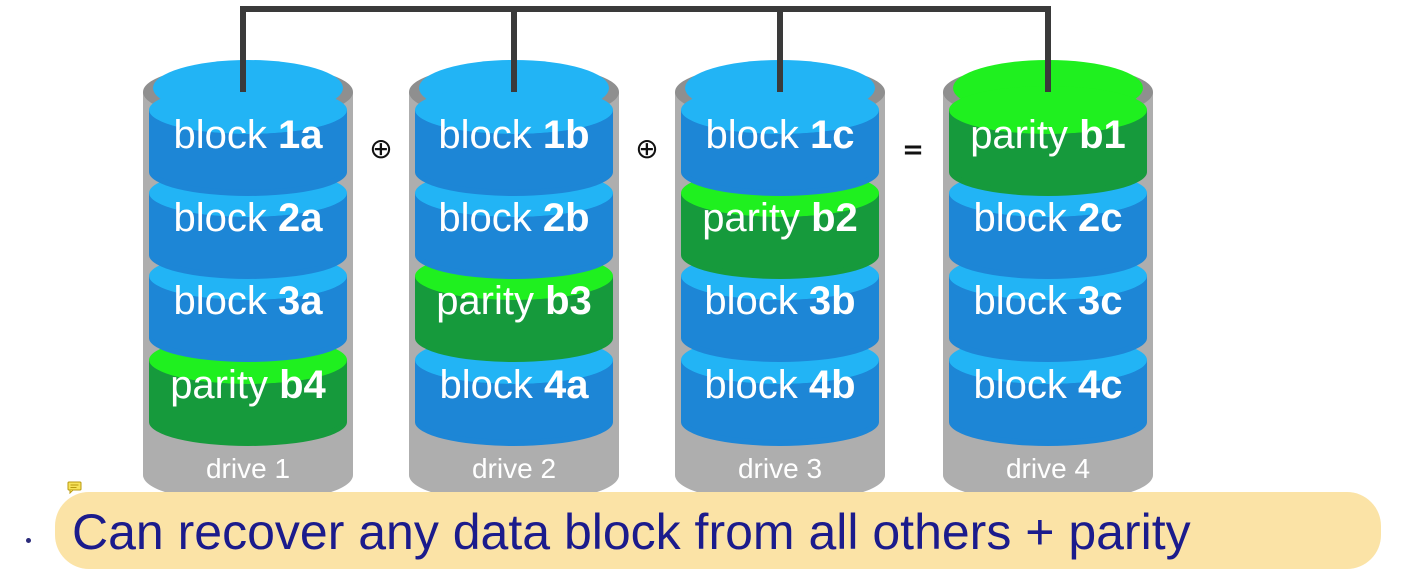 The width and height of the screenshot is (1405, 571). What do you see at coordinates (302, 385) in the screenshot?
I see `block-label-id: b4` at bounding box center [302, 385].